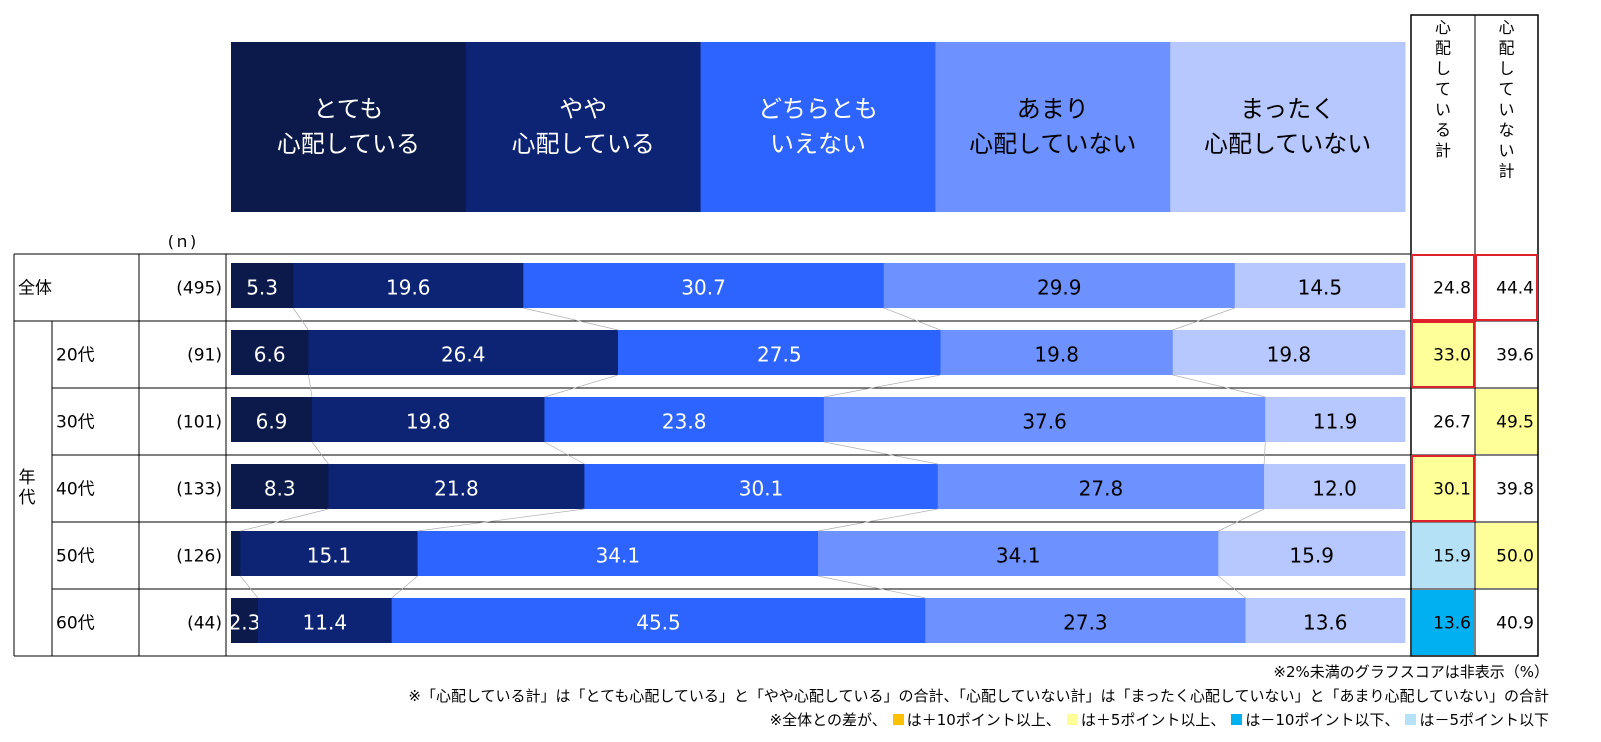 This screenshot has height=742, width=1601. Describe the element at coordinates (199, 557) in the screenshot. I see `row-n: (126)` at that location.